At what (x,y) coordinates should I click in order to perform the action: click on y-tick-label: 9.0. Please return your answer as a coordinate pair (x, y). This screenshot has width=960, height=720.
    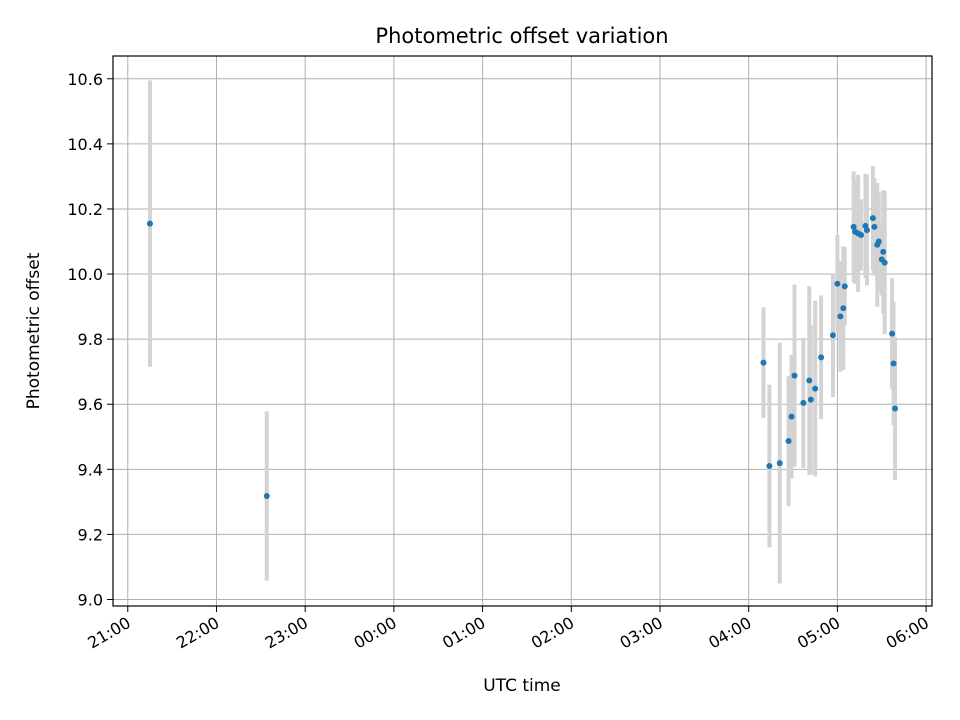
    Looking at the image, I should click on (90, 599).